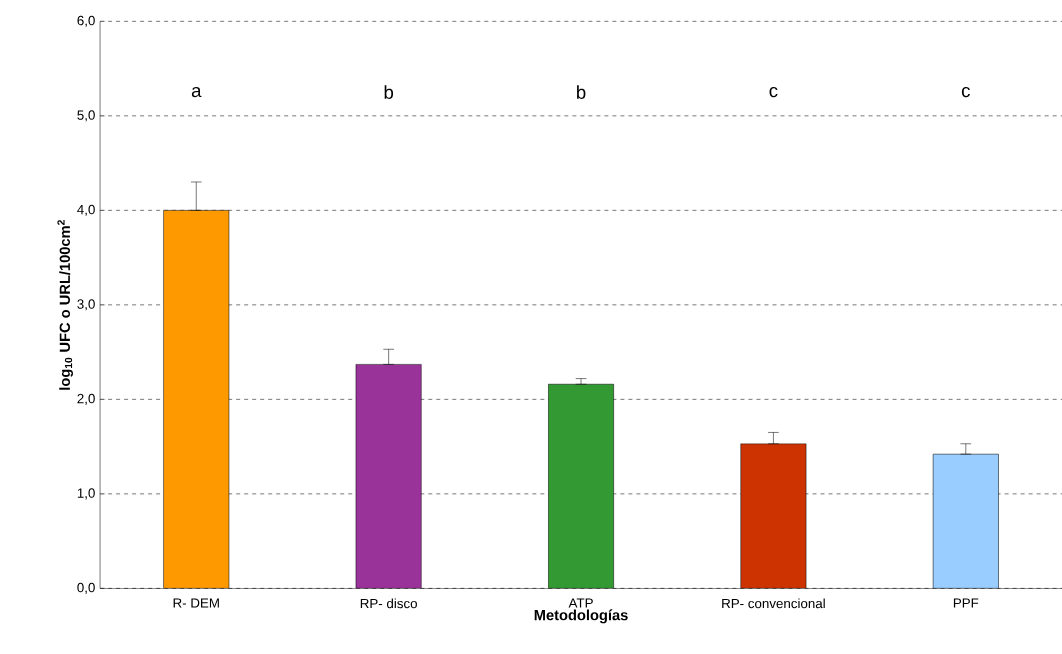 The image size is (1062, 654). What do you see at coordinates (86, 210) in the screenshot?
I see `y-tick-label: 4,0` at bounding box center [86, 210].